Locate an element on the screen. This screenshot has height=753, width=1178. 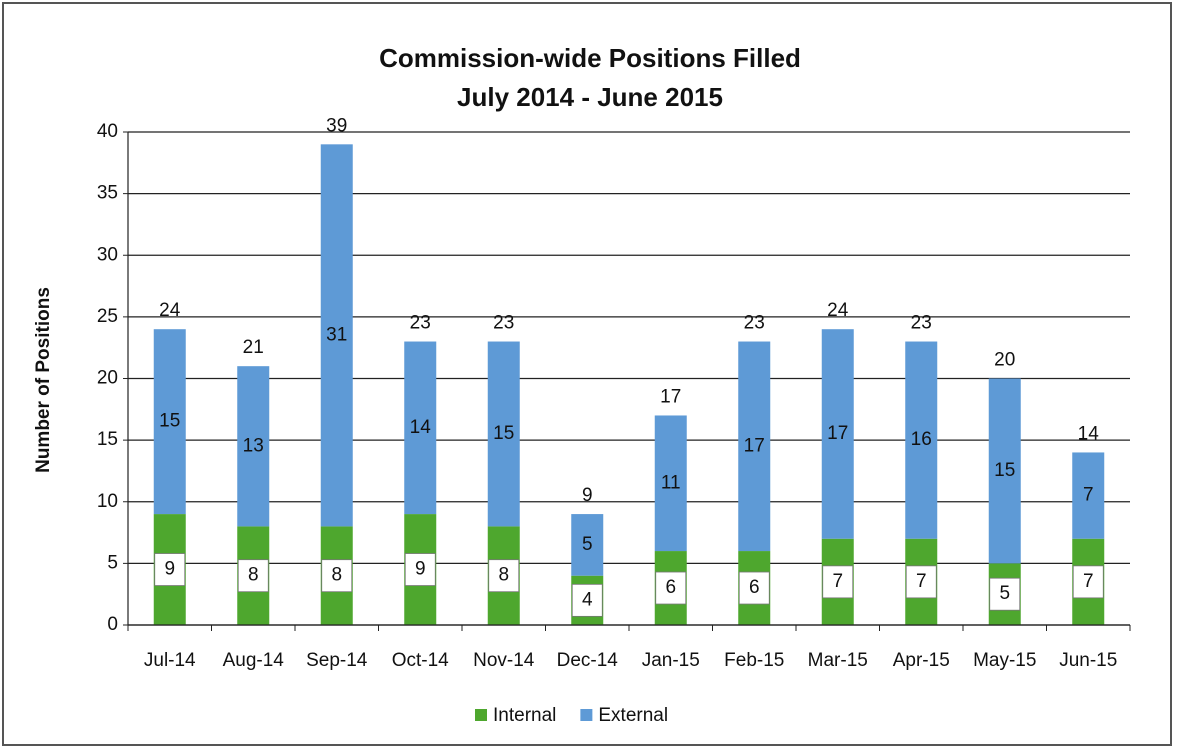
data-label: 13 is located at coordinates (253, 445).